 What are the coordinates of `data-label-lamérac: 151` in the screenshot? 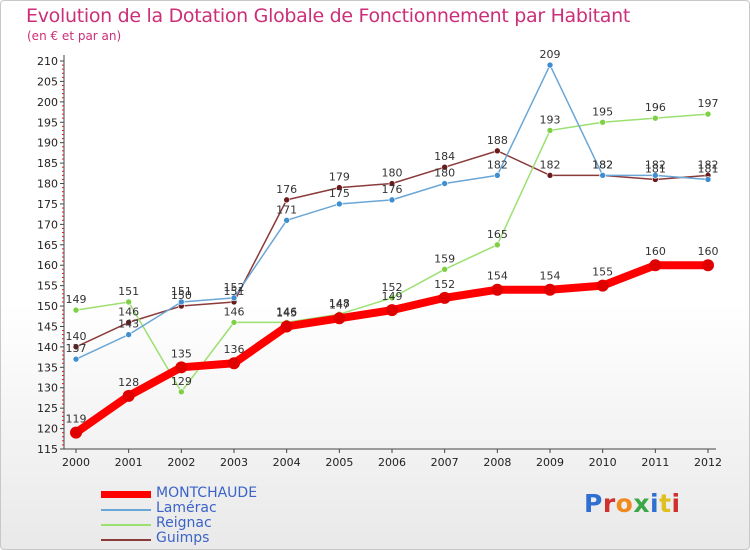 It's located at (181, 291).